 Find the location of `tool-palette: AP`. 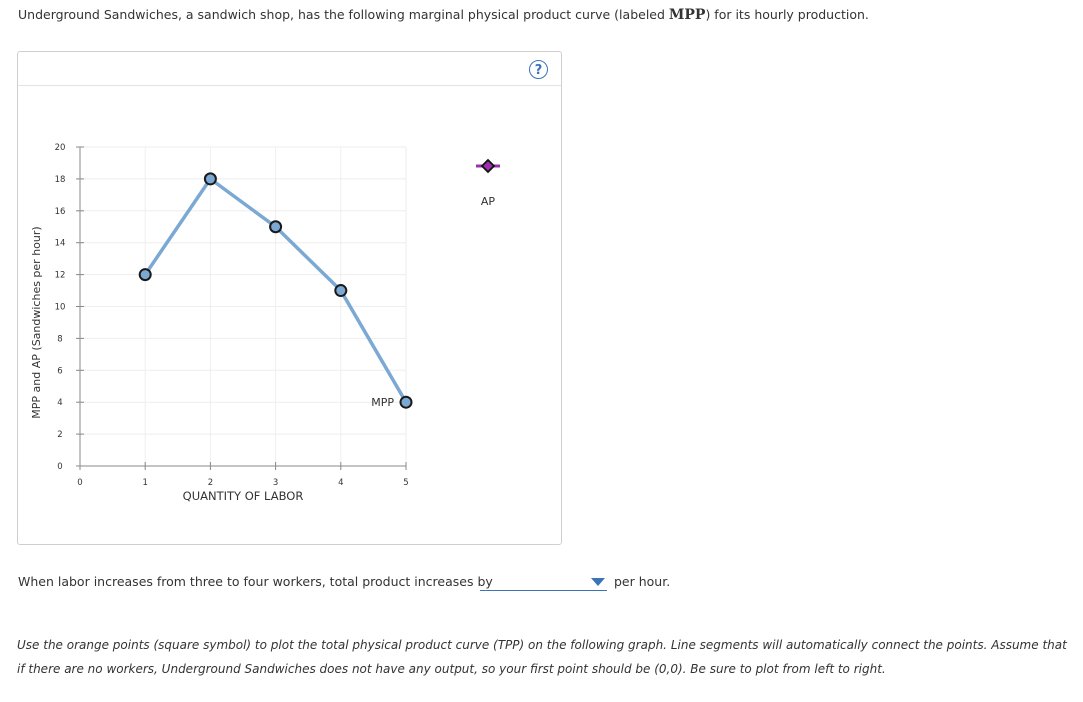

tool-palette: AP is located at coordinates (488, 183).